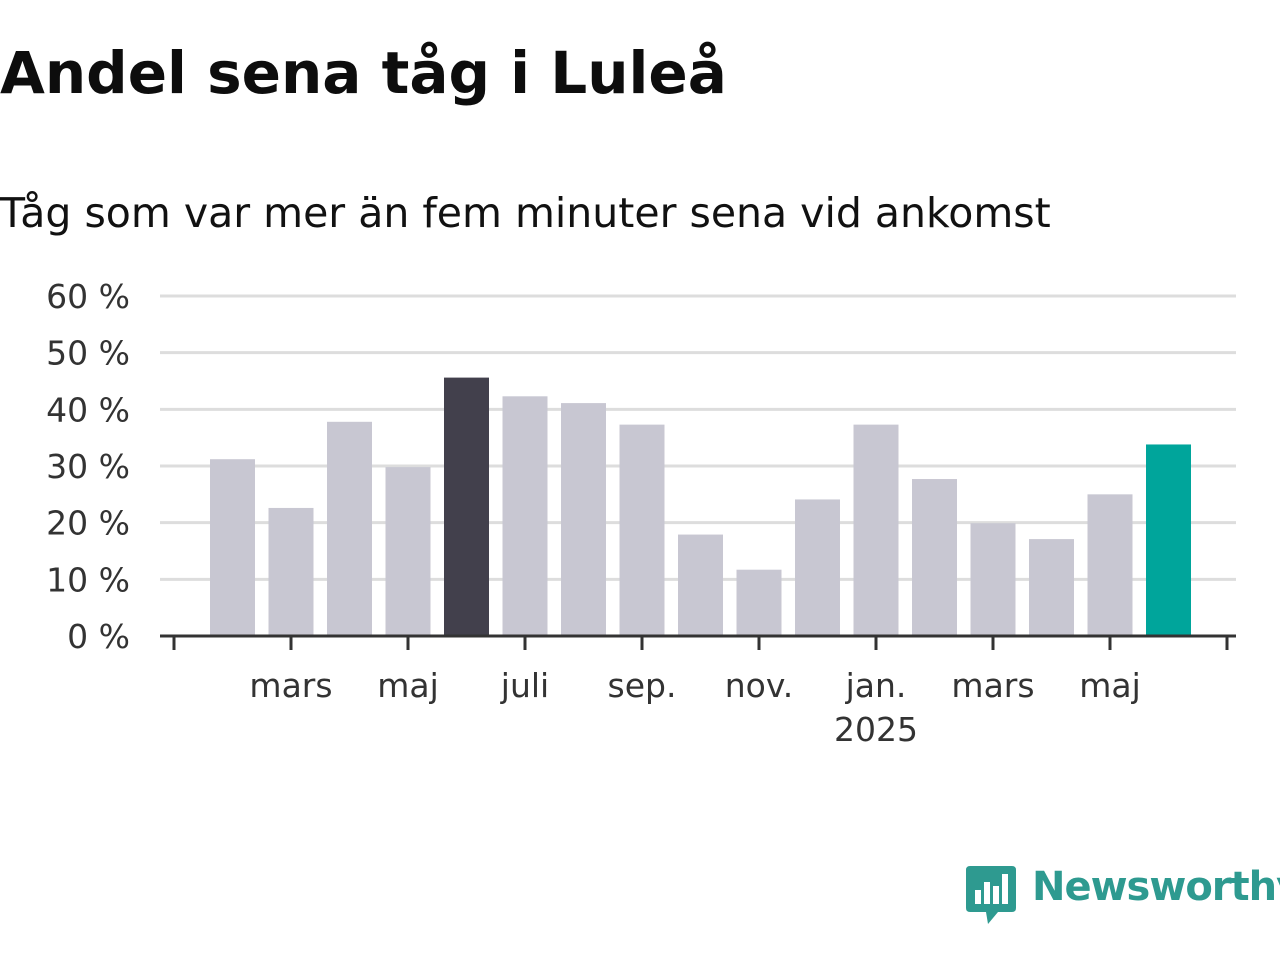 The height and width of the screenshot is (960, 1280). What do you see at coordinates (88, 523) in the screenshot?
I see `y-tick-label: 20 %` at bounding box center [88, 523].